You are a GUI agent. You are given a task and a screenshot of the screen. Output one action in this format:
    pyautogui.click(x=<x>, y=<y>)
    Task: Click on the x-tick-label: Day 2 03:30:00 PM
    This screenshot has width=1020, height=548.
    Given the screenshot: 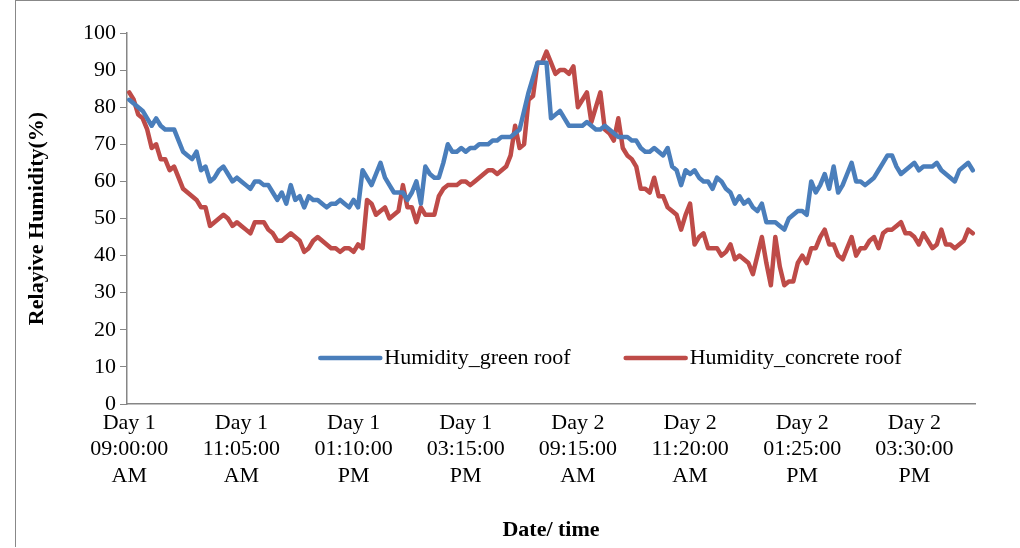 What is the action you would take?
    pyautogui.click(x=914, y=447)
    